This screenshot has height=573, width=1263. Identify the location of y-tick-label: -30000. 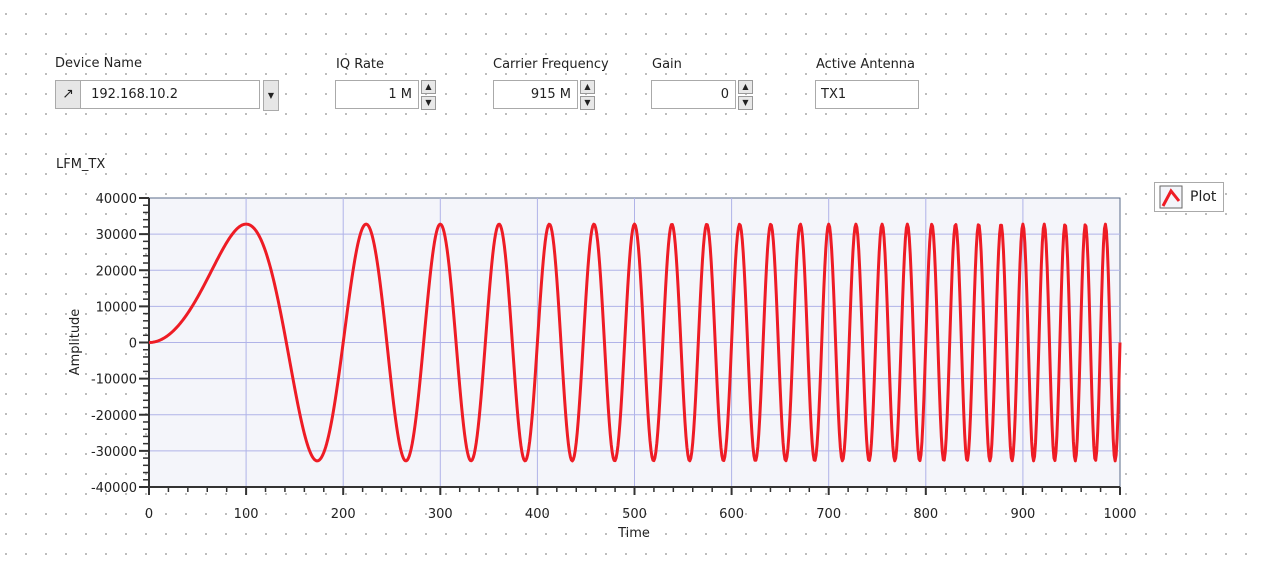
(114, 452).